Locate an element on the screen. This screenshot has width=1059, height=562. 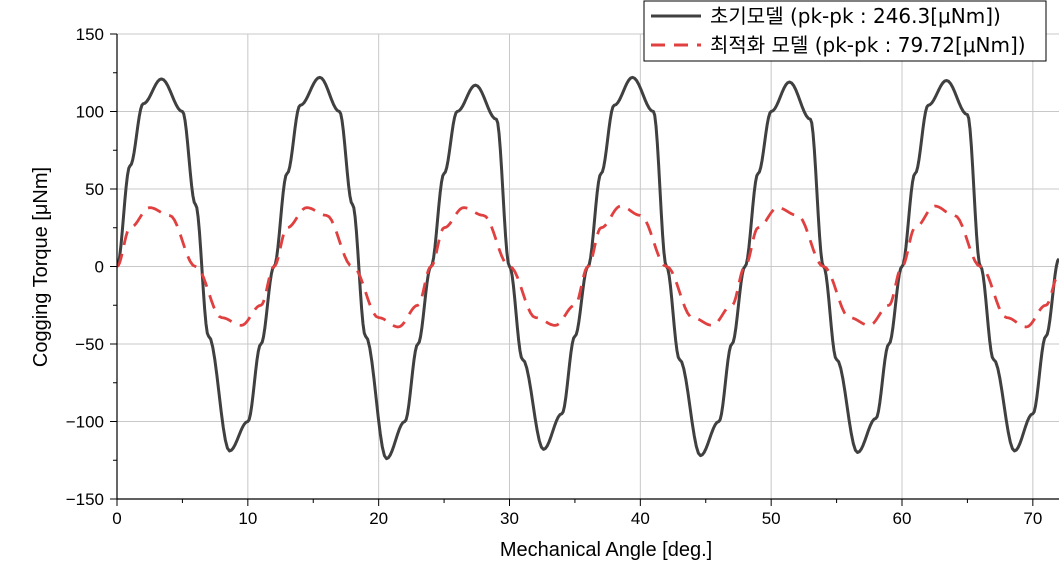
x-axis-title: Mechanical Angle [deg.] is located at coordinates (606, 550).